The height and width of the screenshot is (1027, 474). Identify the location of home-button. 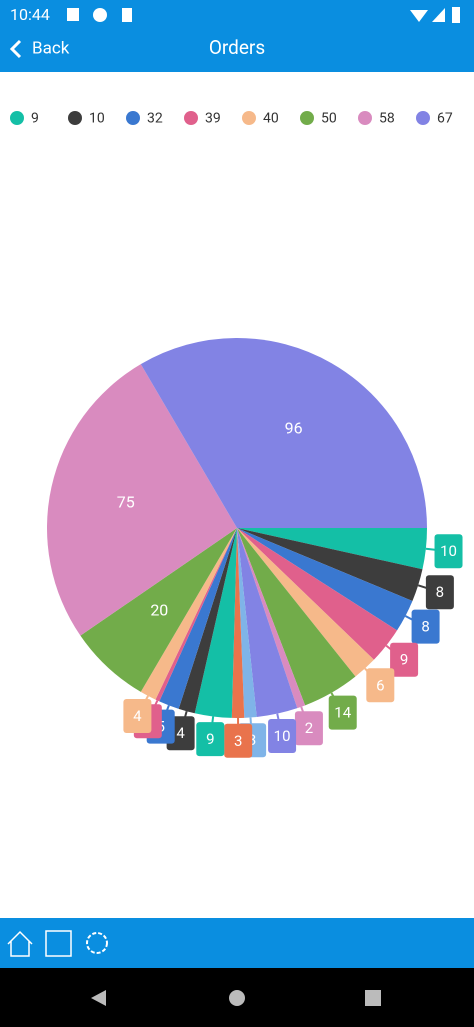
(20, 943).